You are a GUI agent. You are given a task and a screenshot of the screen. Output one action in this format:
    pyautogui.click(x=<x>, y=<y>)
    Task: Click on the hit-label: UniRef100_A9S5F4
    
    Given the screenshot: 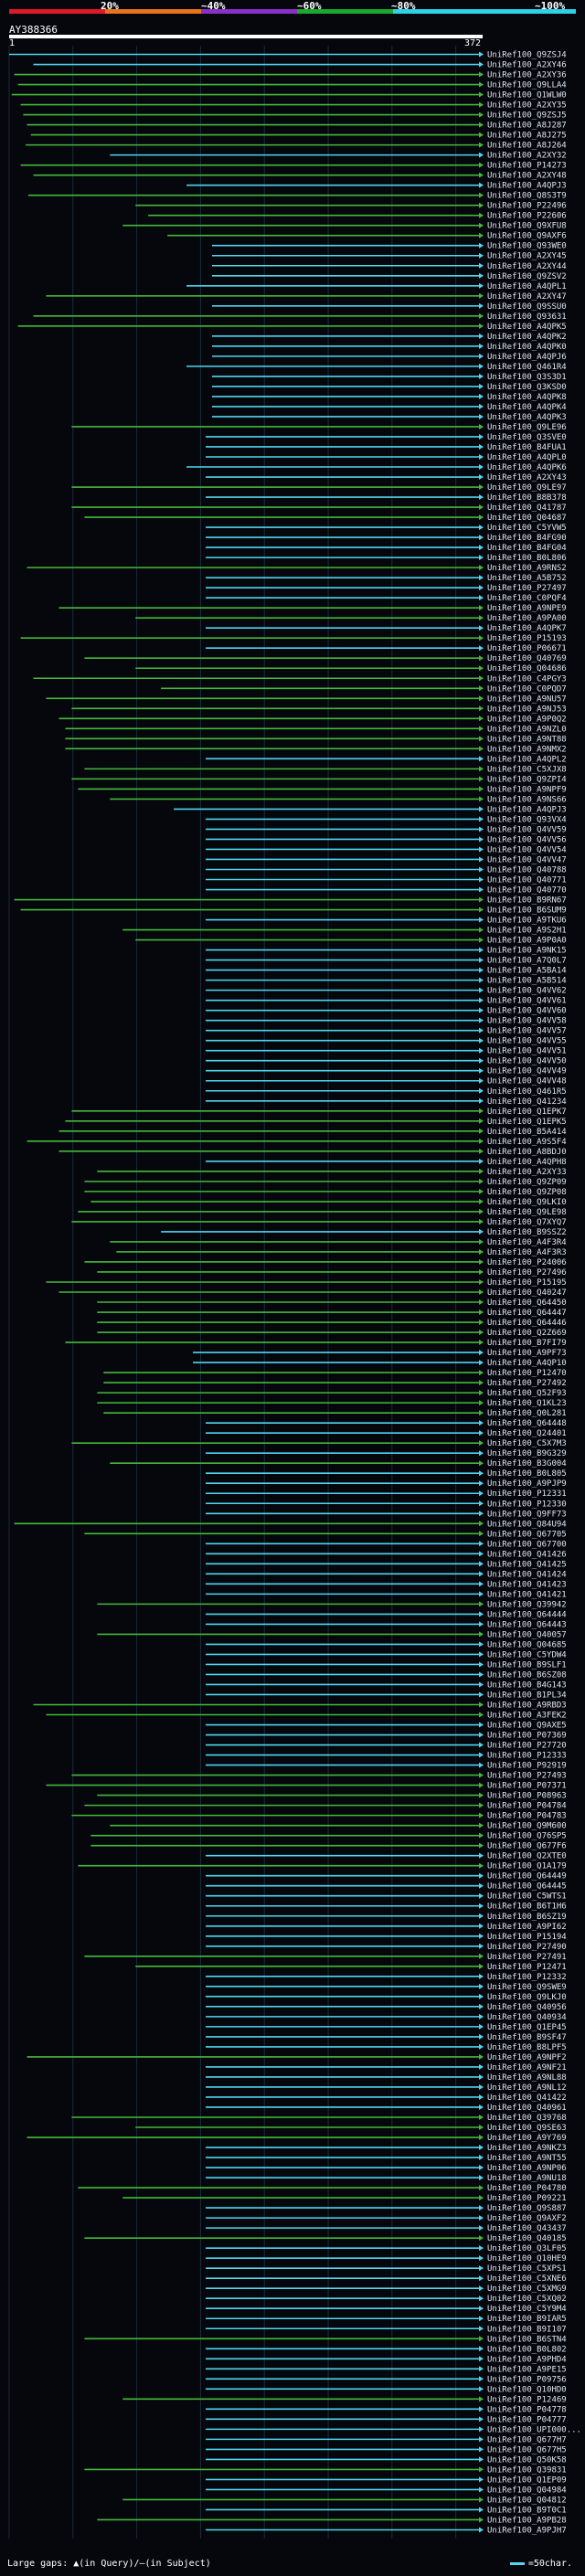 What is the action you would take?
    pyautogui.click(x=527, y=1142)
    